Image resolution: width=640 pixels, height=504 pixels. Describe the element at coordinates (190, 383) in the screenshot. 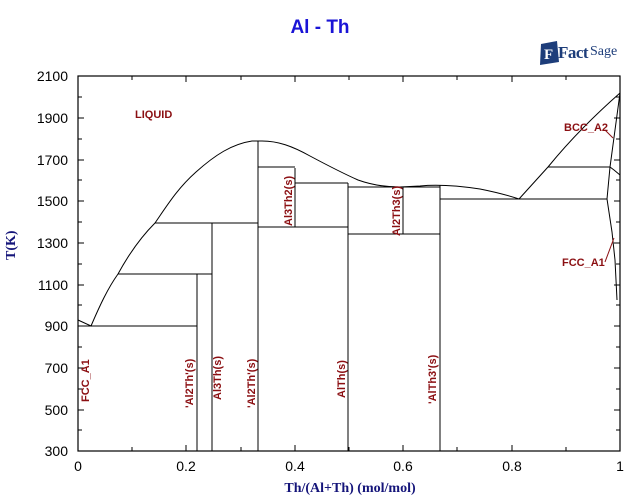

I see `label-al2th-1: 'Al2Th'(s)` at that location.